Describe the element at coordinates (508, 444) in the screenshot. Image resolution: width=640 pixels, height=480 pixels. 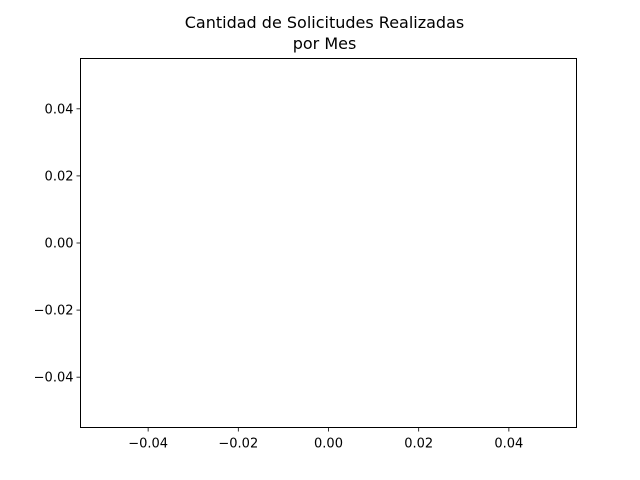
I see `x-tick-label: 0.04` at that location.